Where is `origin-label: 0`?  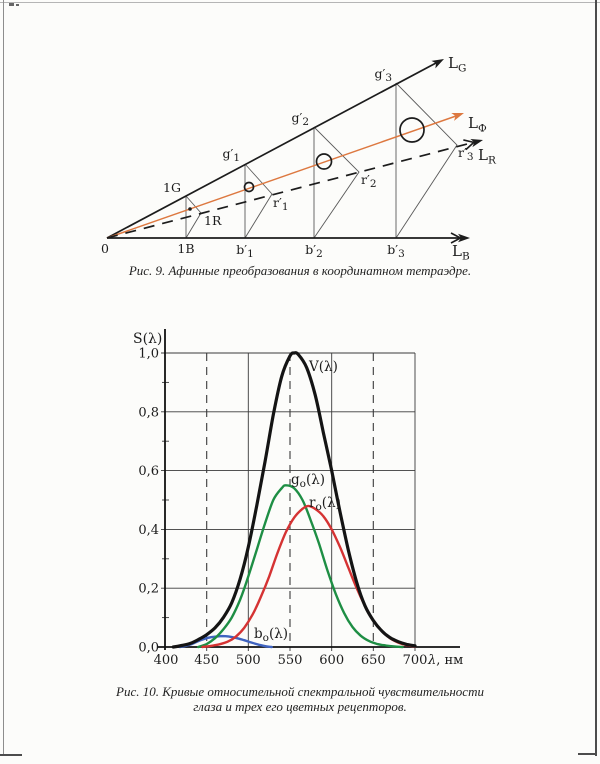
origin-label: 0 is located at coordinates (105, 248).